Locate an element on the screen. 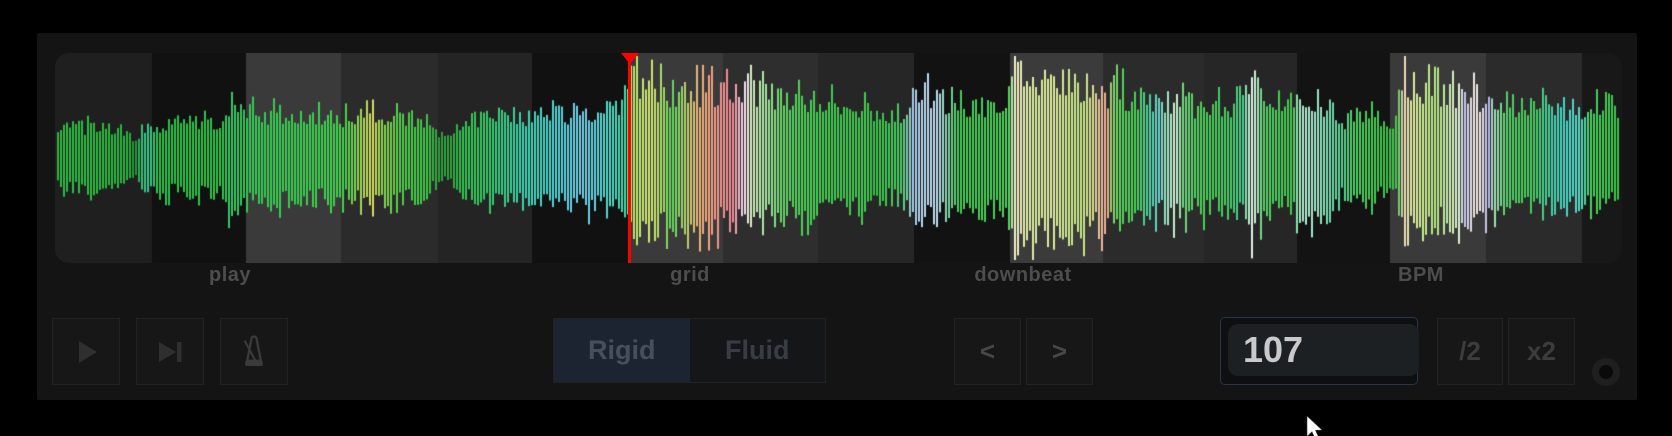  grid-section-label: grid is located at coordinates (690, 275).